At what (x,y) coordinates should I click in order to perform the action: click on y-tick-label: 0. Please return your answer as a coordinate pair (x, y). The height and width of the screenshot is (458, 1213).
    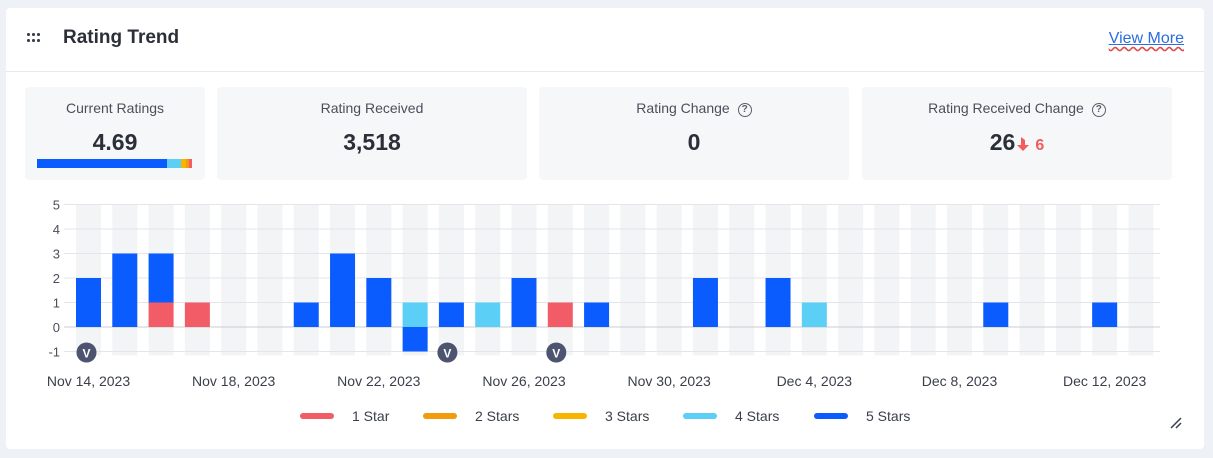
    Looking at the image, I should click on (56, 327).